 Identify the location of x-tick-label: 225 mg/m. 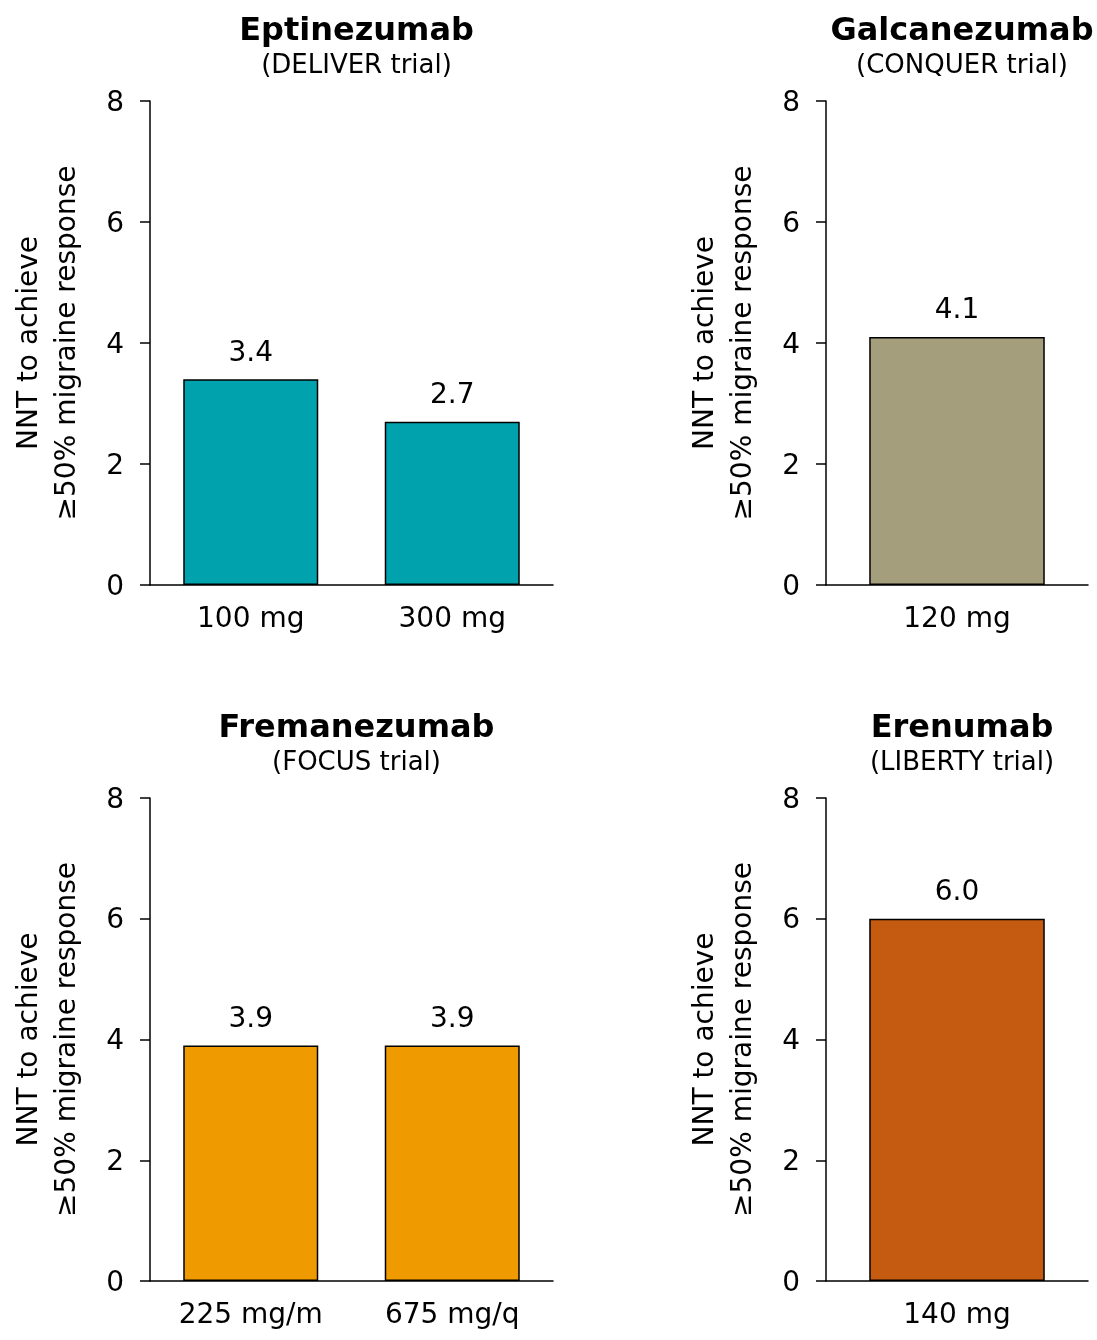
(250, 1313).